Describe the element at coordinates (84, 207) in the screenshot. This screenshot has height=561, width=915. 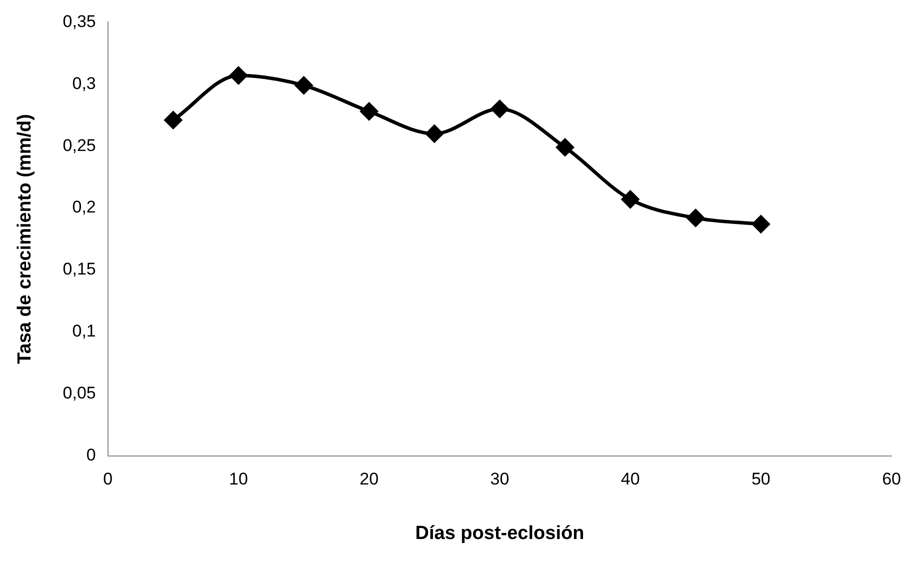
I see `y-tick-label: 0,2` at that location.